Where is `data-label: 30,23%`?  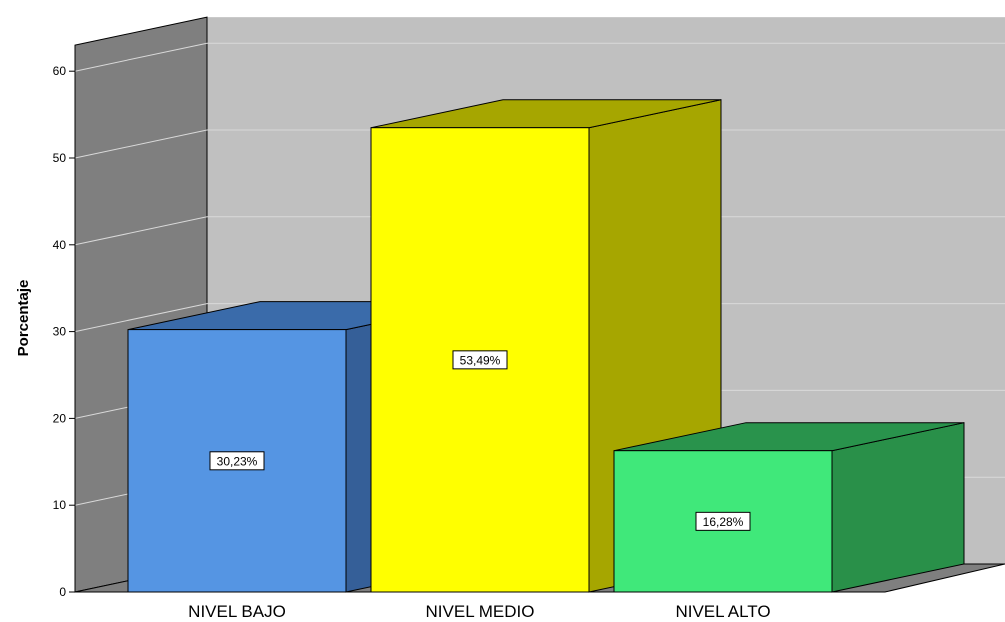
data-label: 30,23% is located at coordinates (237, 461).